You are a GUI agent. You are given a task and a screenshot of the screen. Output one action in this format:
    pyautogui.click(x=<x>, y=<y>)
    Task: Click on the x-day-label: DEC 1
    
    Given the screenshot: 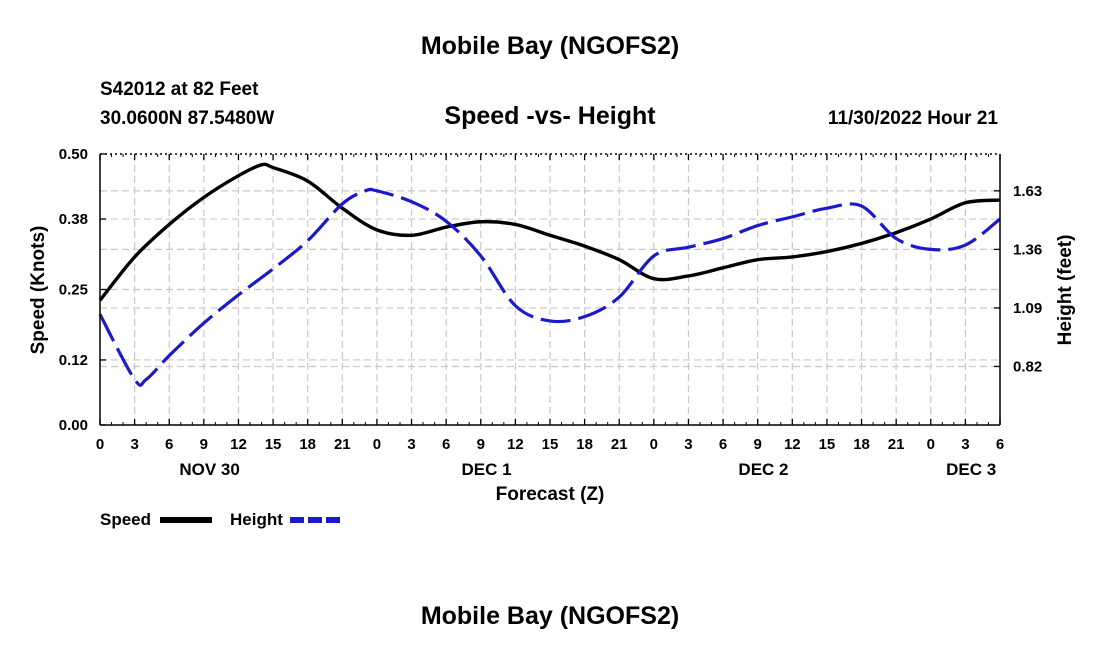 What is the action you would take?
    pyautogui.click(x=486, y=469)
    